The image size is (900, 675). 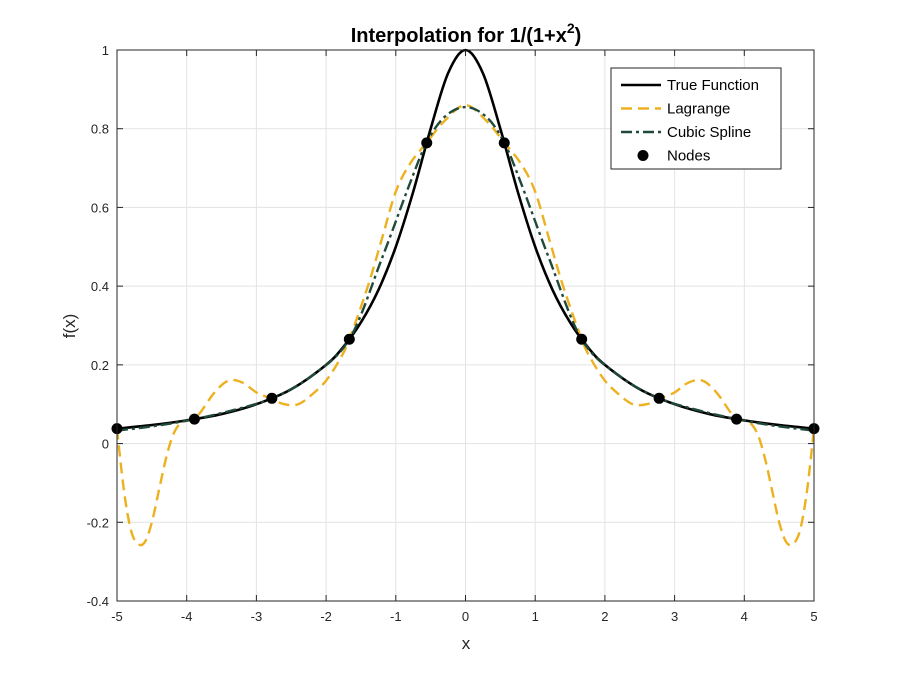 What do you see at coordinates (459, 36) in the screenshot?
I see `title-text: Interpolation for 1/(1+x` at bounding box center [459, 36].